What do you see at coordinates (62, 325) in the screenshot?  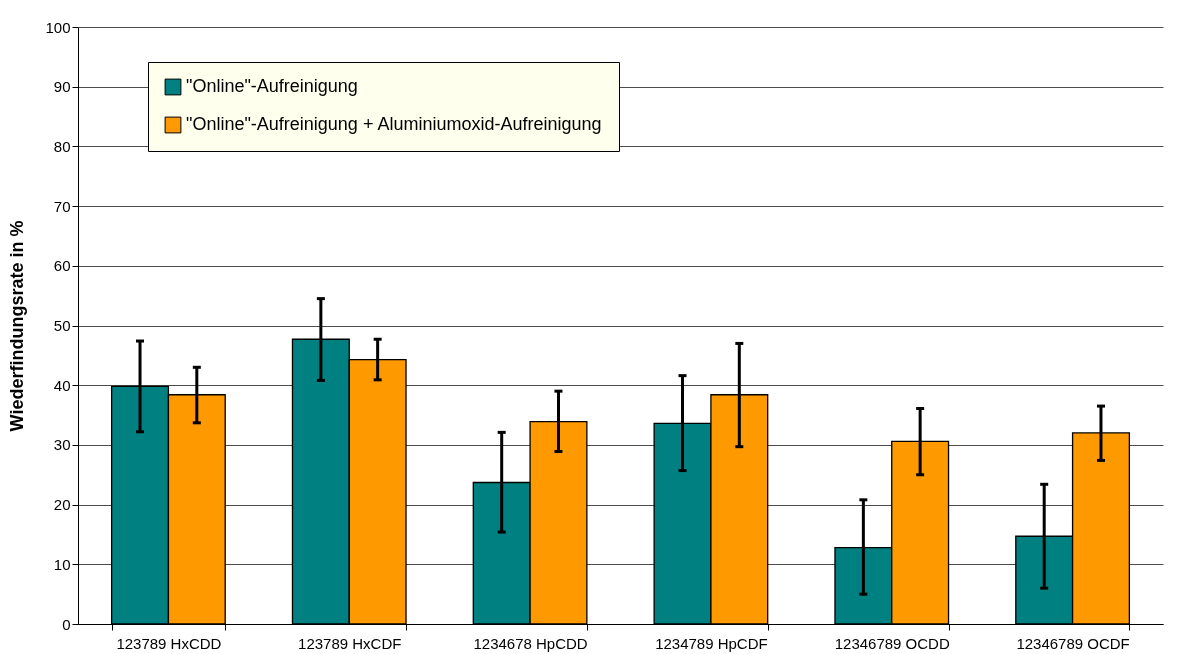 I see `y-tick-label: 50` at bounding box center [62, 325].